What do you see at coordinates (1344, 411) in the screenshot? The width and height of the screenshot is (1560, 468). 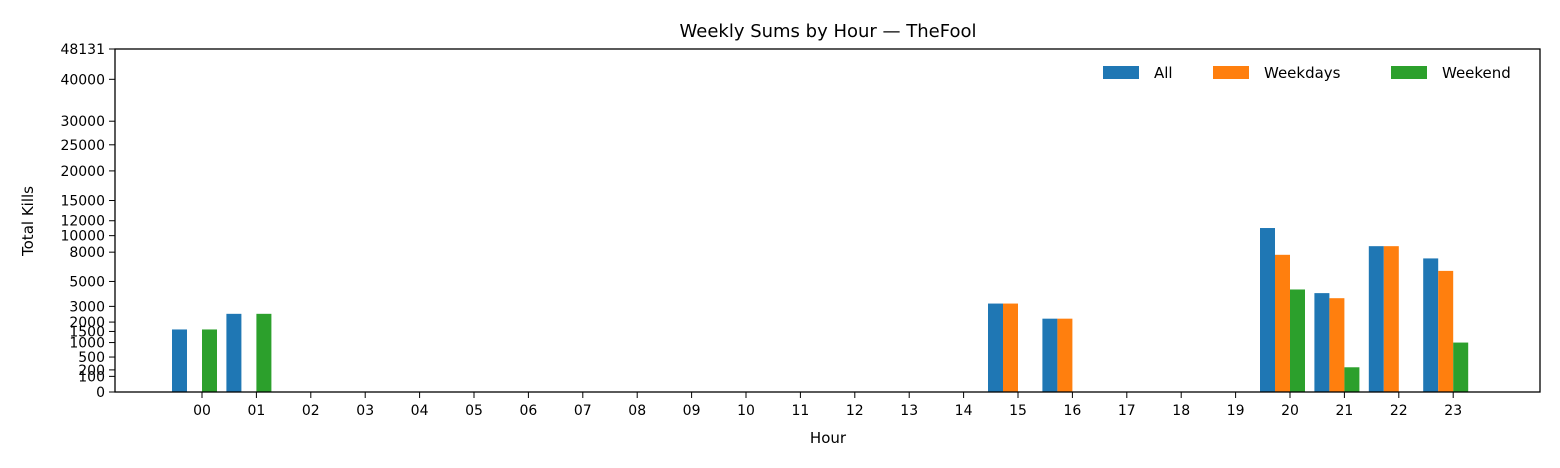 I see `x-tick-label: 21` at bounding box center [1344, 411].